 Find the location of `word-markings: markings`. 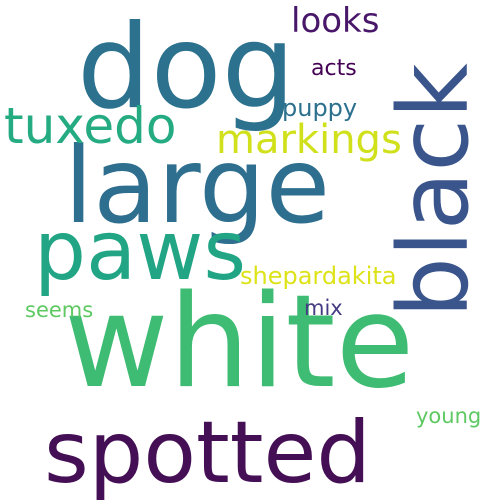

word-markings: markings is located at coordinates (309, 140).